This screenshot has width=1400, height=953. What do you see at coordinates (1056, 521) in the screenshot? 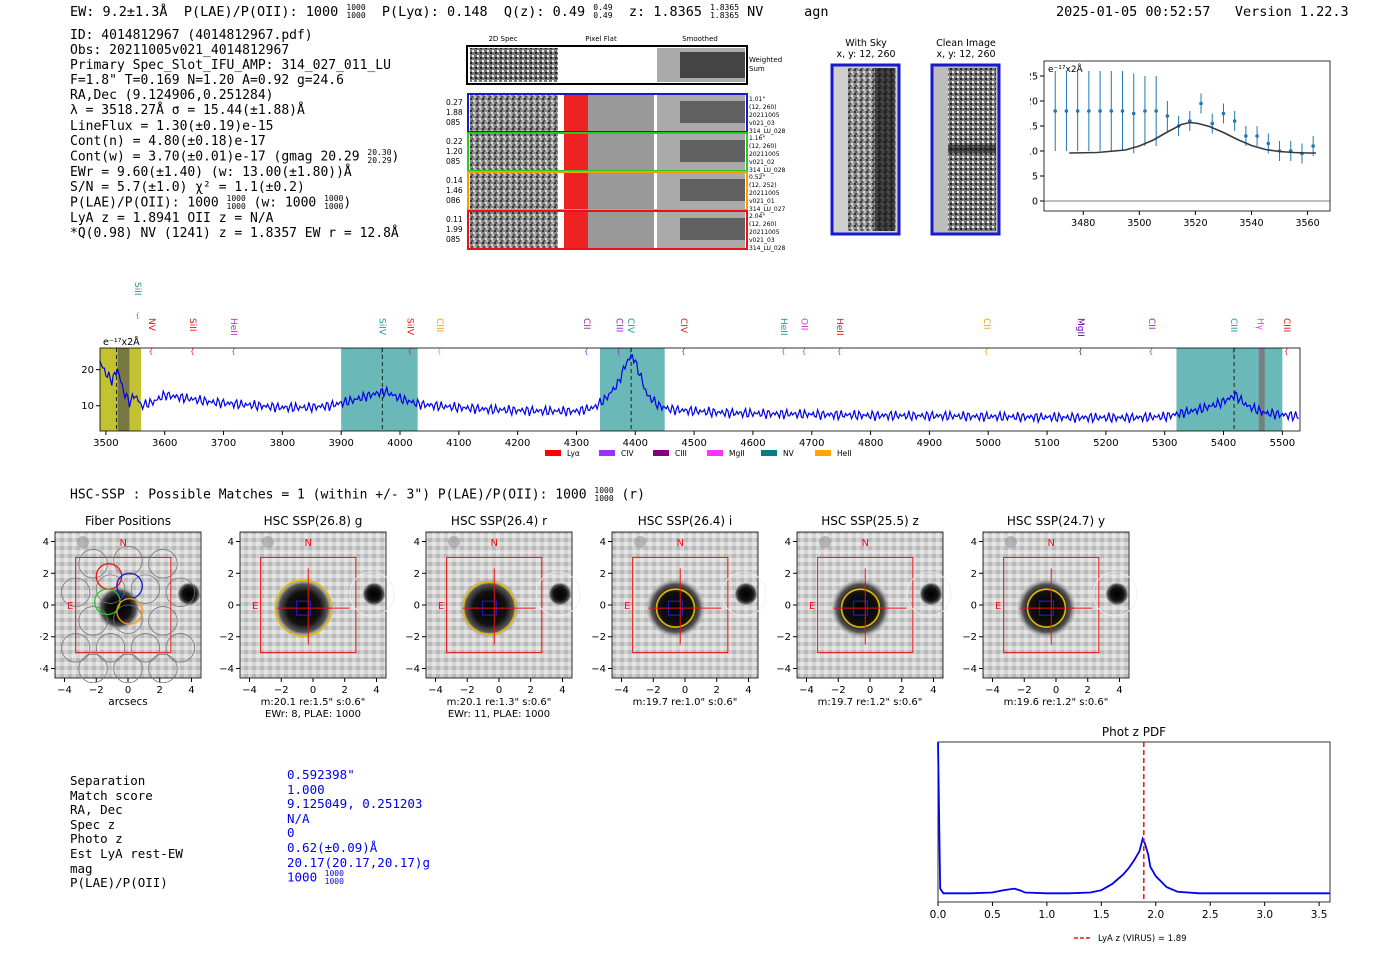
I see `hsc-panel-title: HSC SSP(24.7) y` at bounding box center [1056, 521].